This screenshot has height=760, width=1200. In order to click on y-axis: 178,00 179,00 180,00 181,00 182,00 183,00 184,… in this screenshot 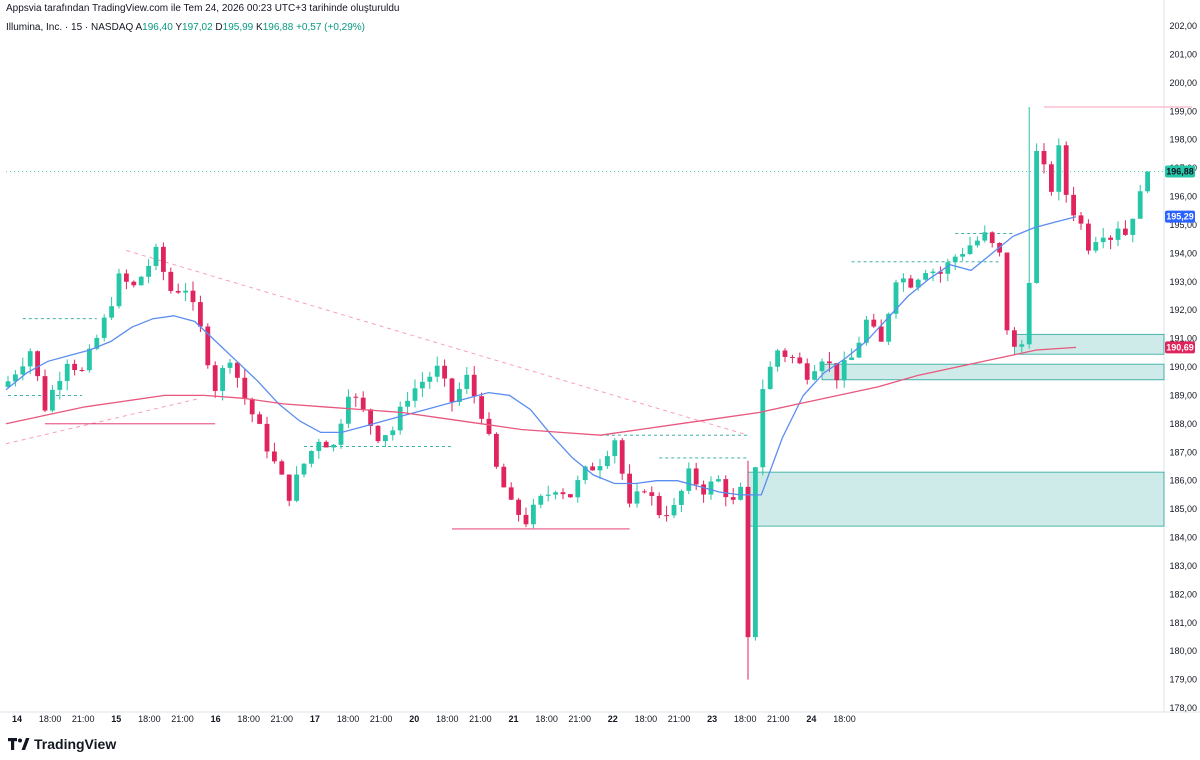, I will do `click(1183, 367)`.